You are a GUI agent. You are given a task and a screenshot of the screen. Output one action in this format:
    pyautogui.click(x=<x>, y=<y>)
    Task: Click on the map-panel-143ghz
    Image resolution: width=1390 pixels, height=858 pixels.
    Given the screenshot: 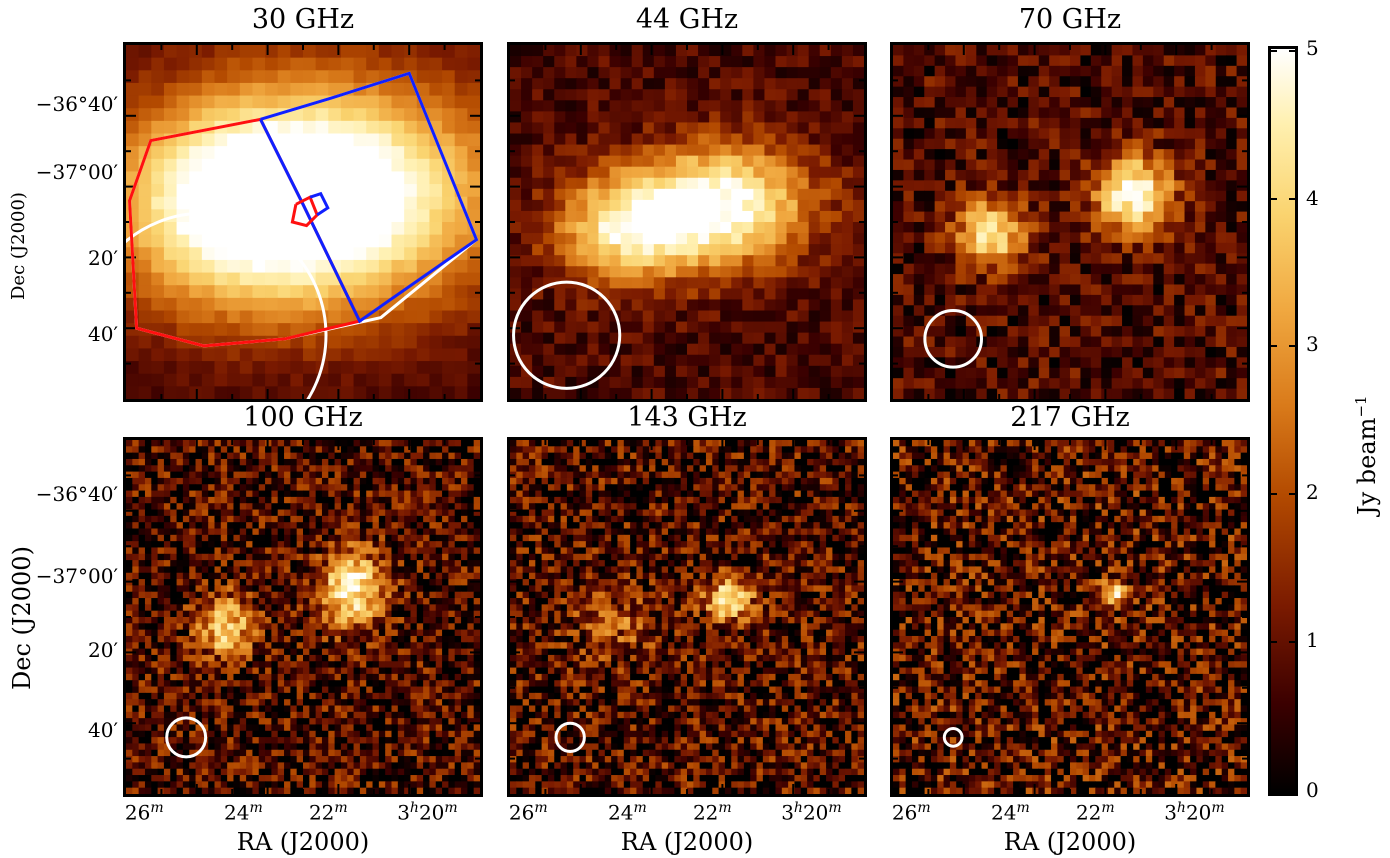 What is the action you would take?
    pyautogui.click(x=687, y=617)
    